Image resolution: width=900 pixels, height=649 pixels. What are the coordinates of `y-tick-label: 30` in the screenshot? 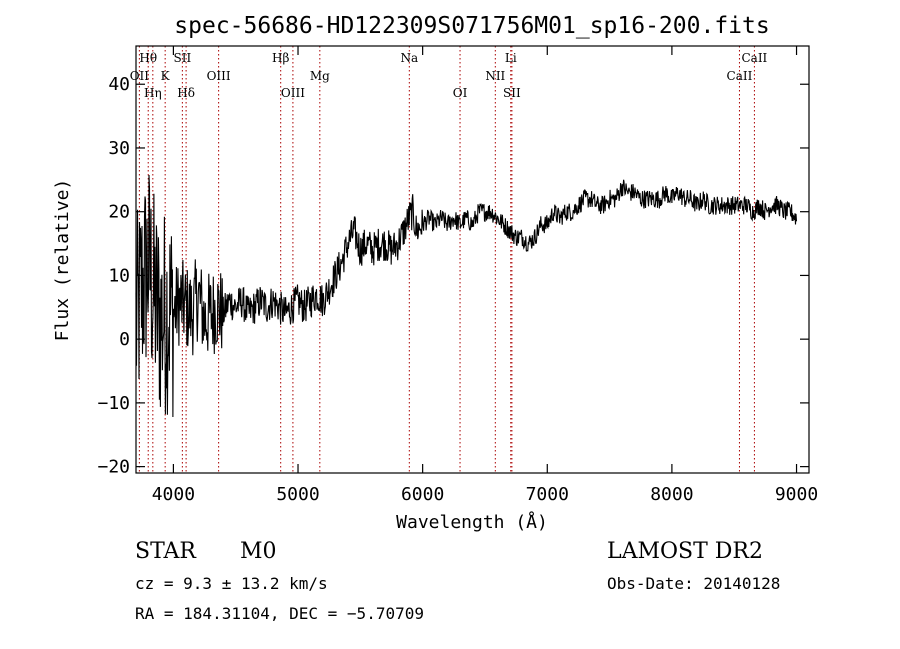 It's located at (119, 148).